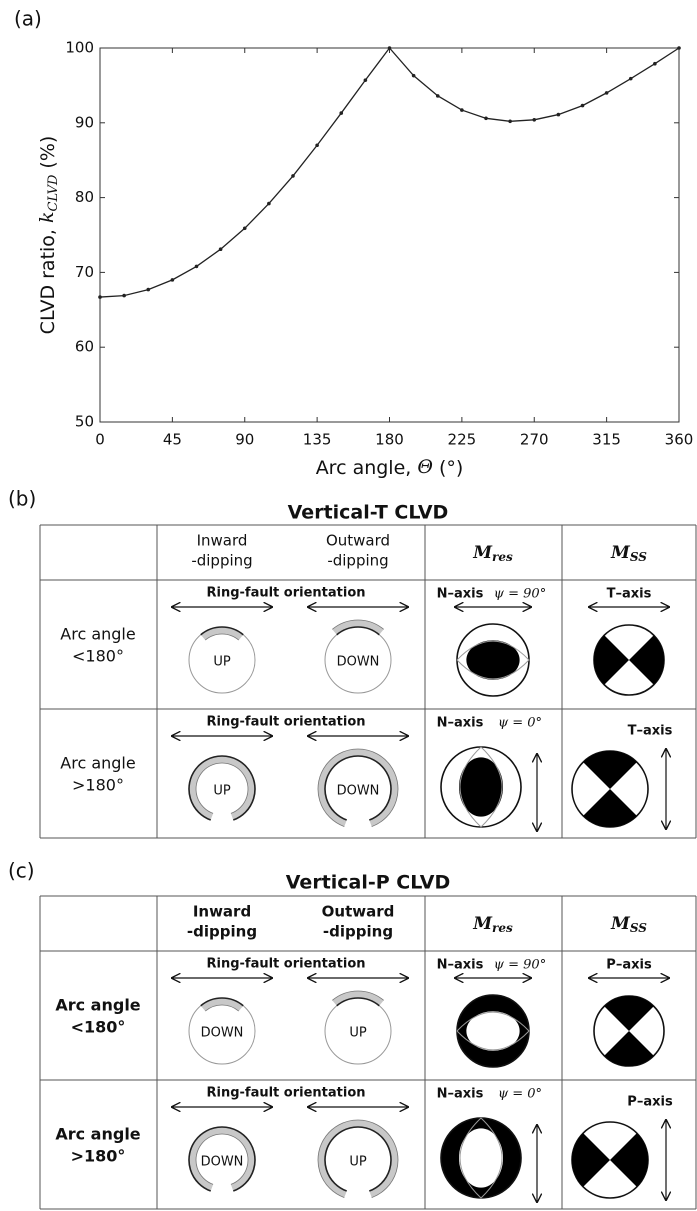  Describe the element at coordinates (84, 122) in the screenshot. I see `y-tick-label: 90` at that location.